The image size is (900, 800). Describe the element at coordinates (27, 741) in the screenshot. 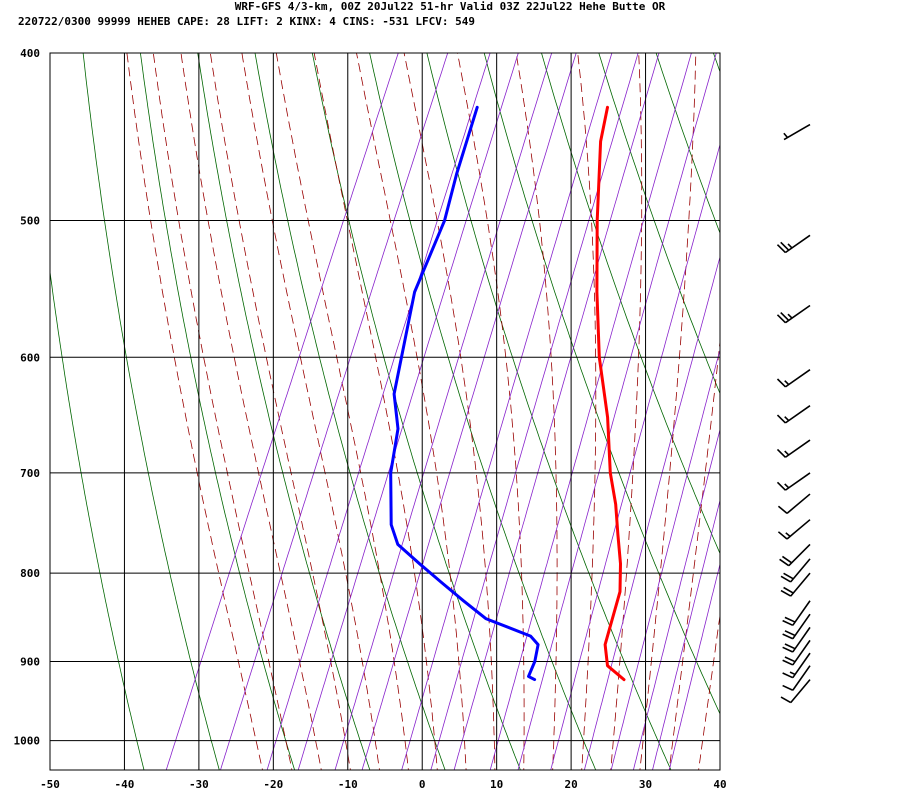

I see `y-tick-label: 1000` at that location.